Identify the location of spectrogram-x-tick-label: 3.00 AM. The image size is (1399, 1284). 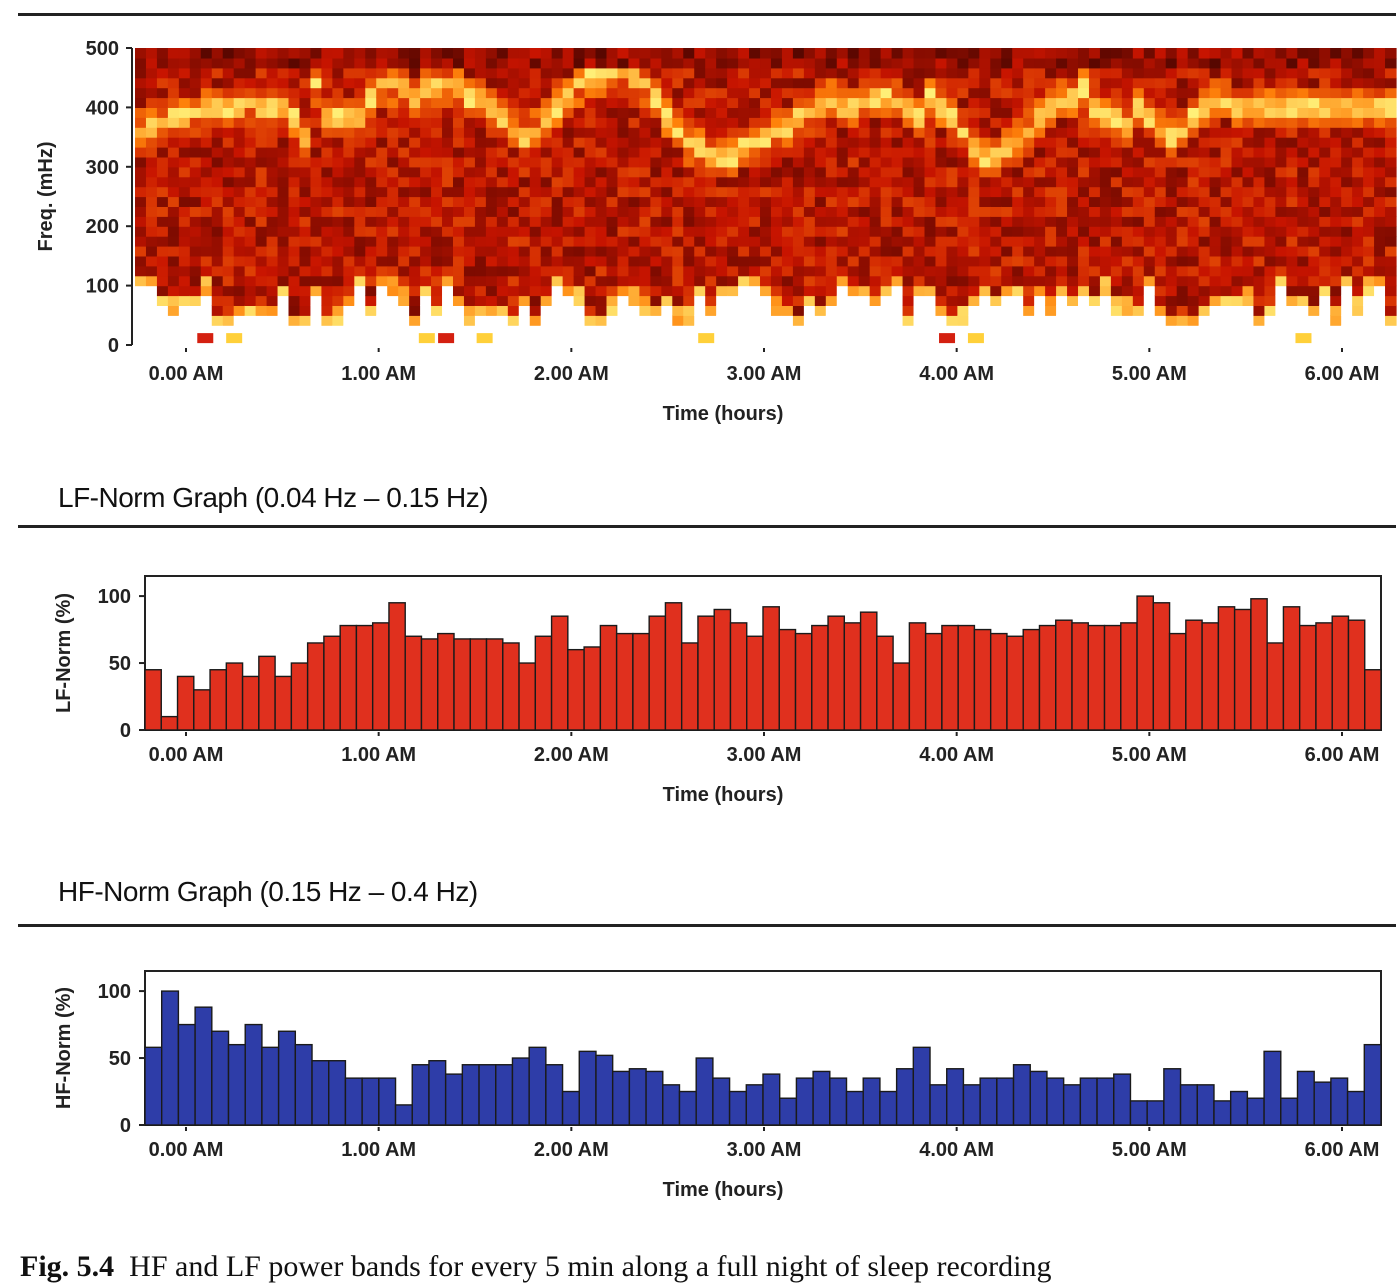
(764, 374).